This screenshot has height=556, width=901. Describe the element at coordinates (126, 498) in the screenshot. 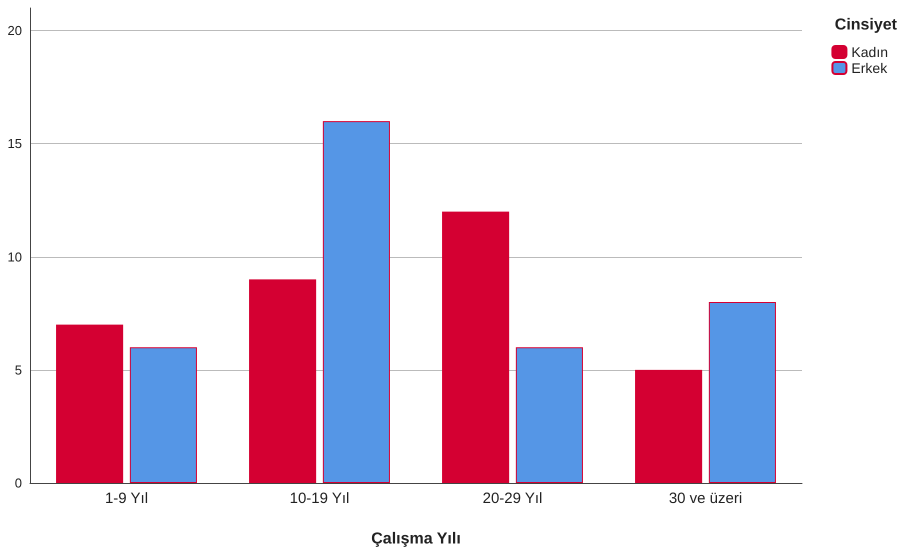

I see `x-tick-label: 1-9 Yıl` at that location.